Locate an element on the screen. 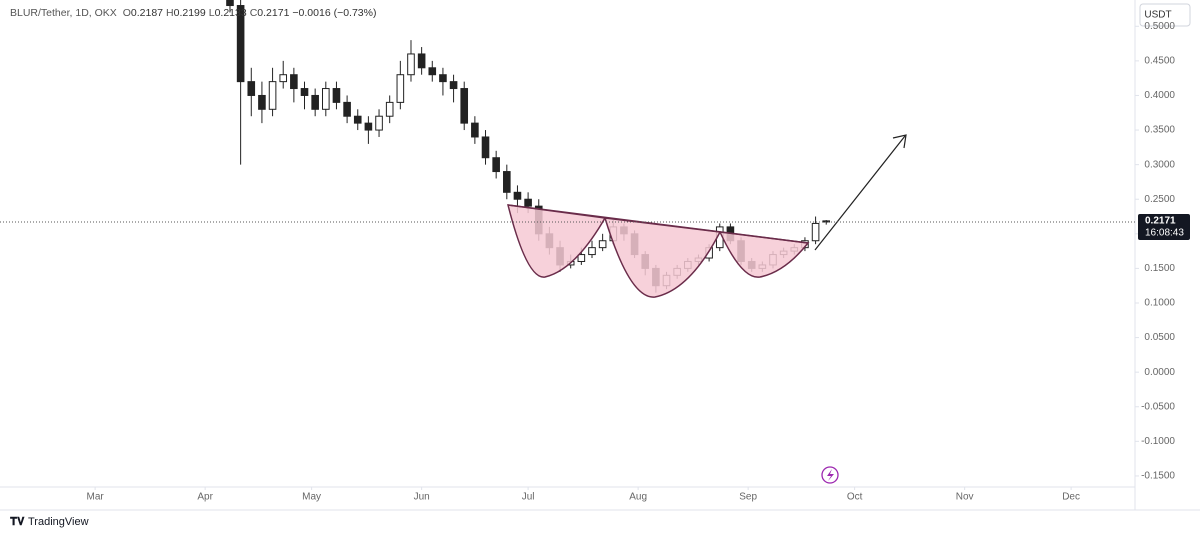 The width and height of the screenshot is (1200, 537). ohlc-value: 0.2187 is located at coordinates (147, 13).